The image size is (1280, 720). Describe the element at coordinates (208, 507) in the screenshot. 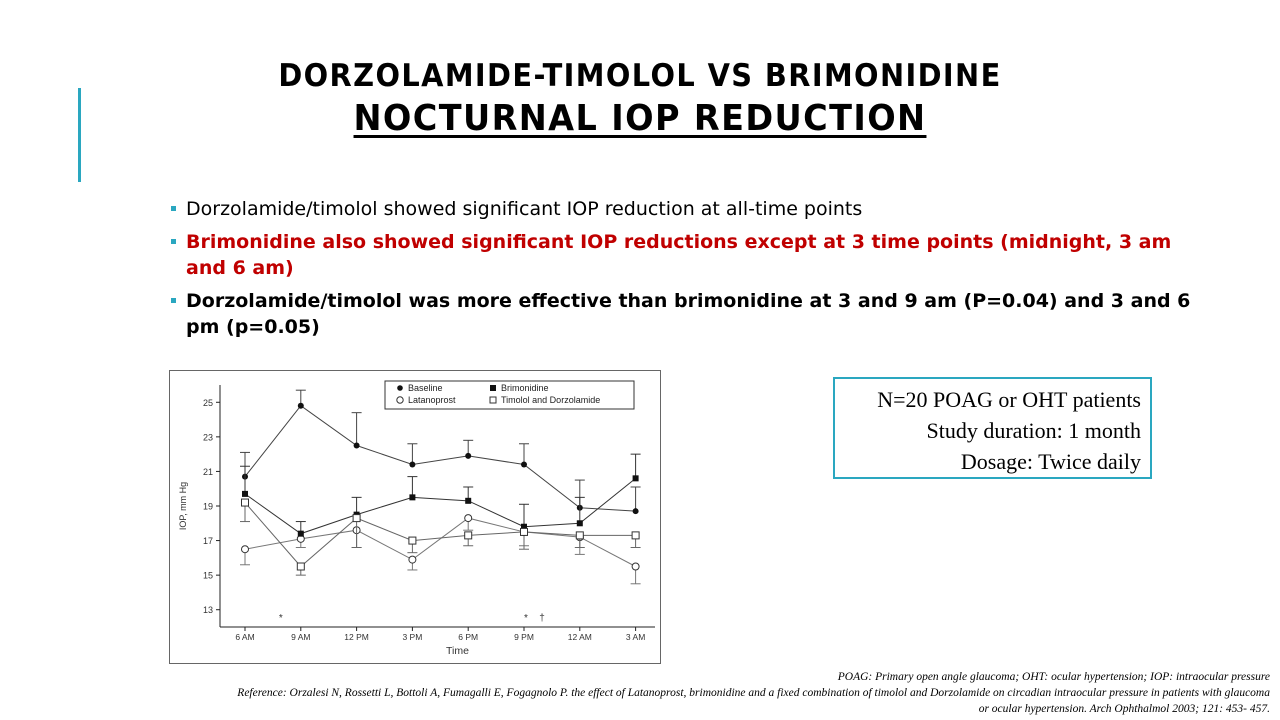

I see `y-tick-label: 19` at that location.